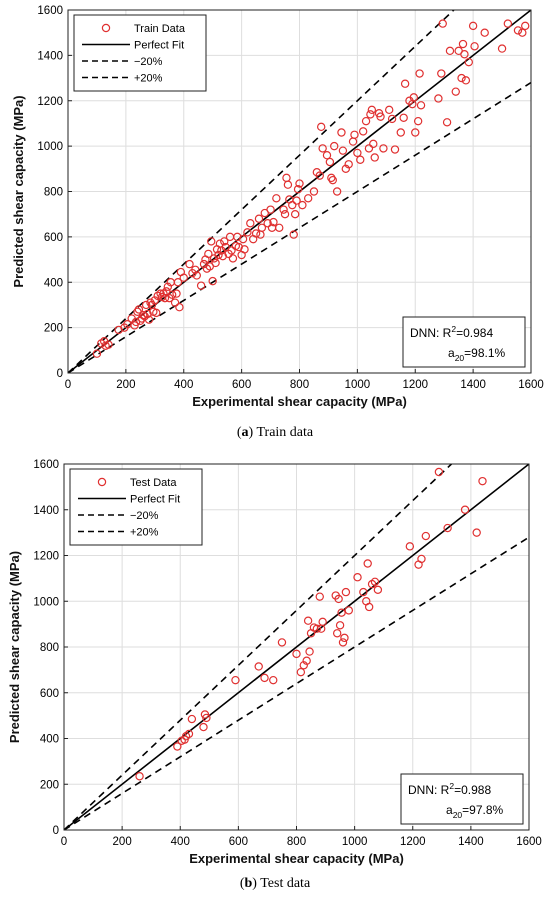 The image size is (550, 901). I want to click on legend-label: Perfect Fit, so click(155, 500).